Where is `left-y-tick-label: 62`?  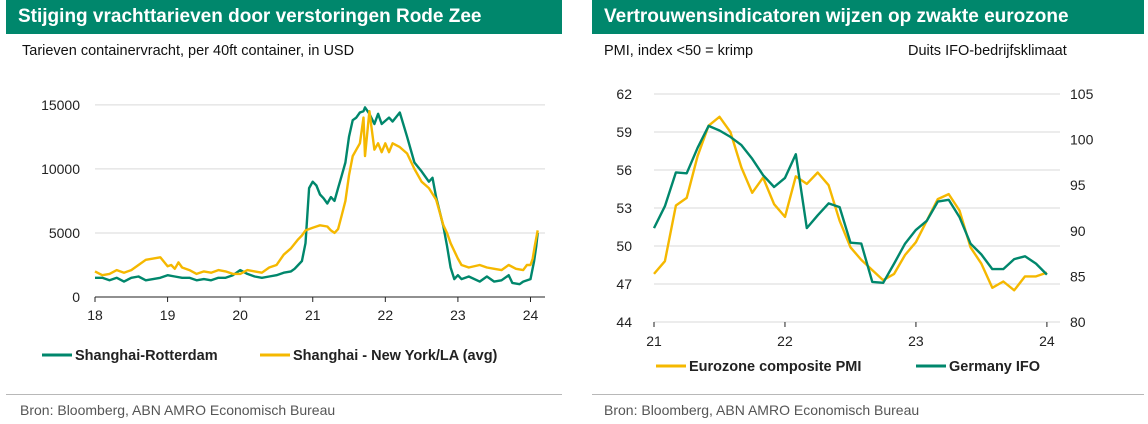
left-y-tick-label: 62 is located at coordinates (624, 94).